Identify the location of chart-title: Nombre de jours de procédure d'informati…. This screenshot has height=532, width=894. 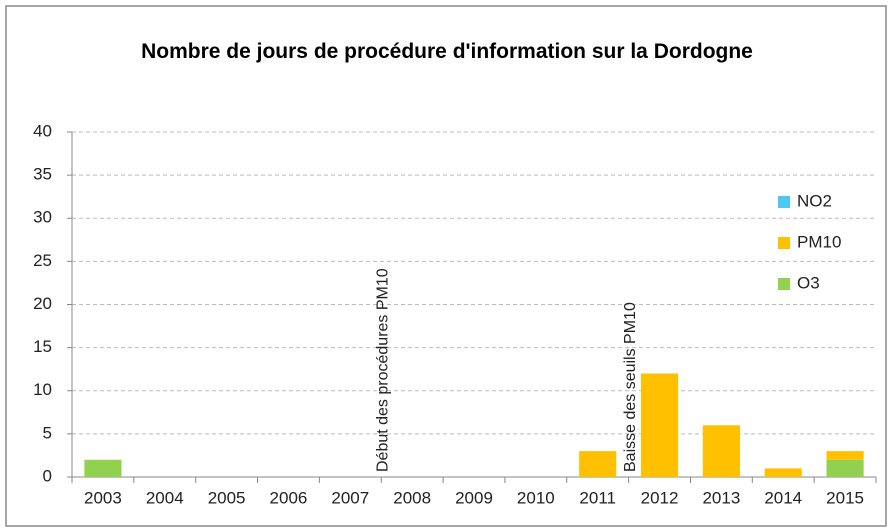
(447, 51).